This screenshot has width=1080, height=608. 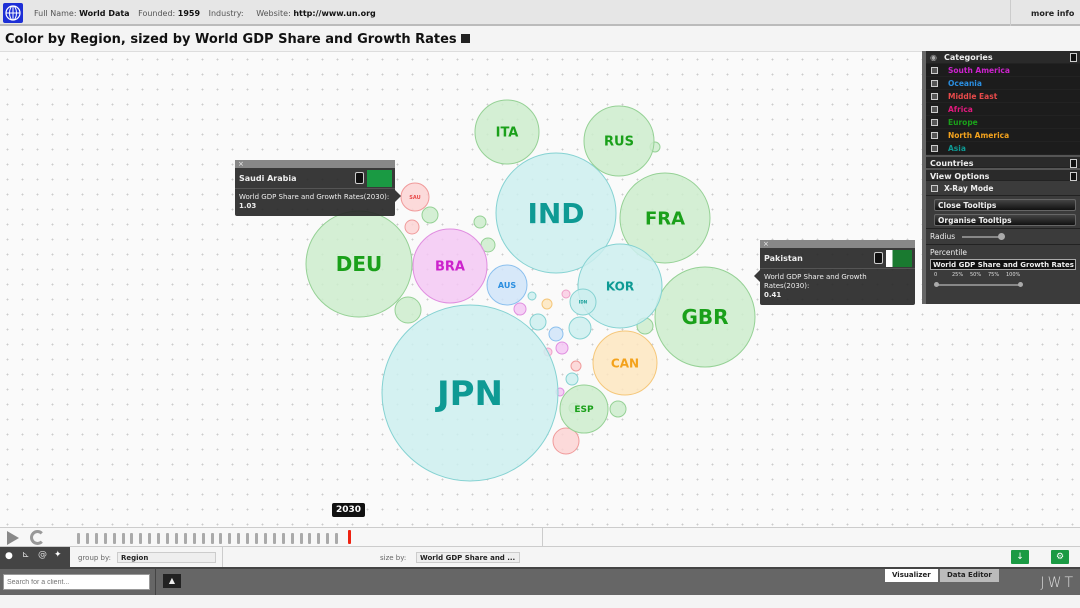 I want to click on percentile-track, so click(x=978, y=285).